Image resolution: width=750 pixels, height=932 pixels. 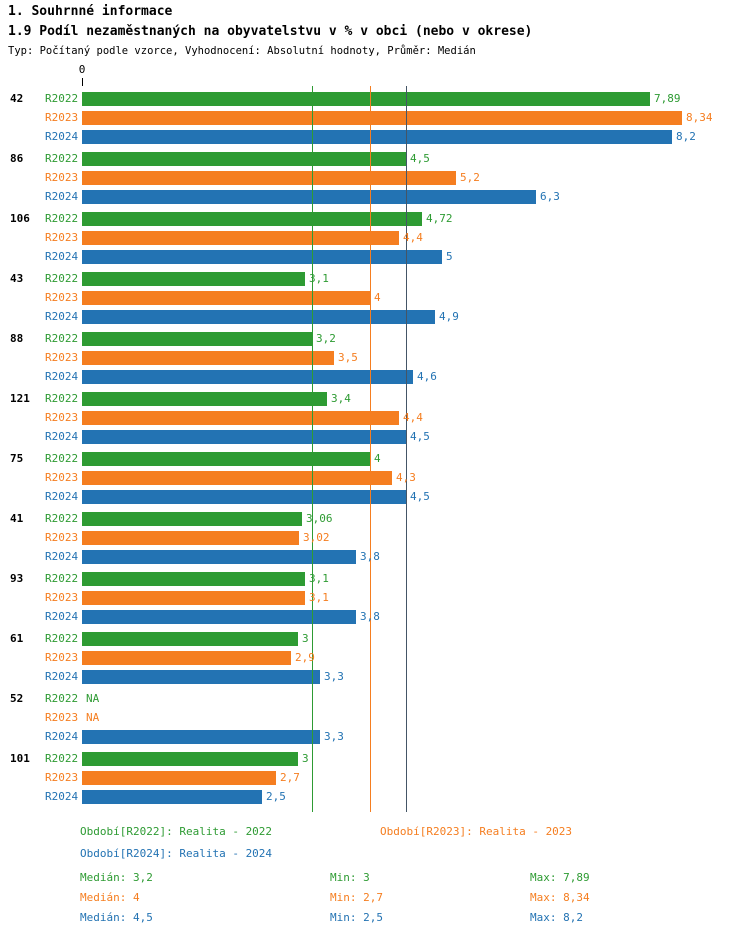 I want to click on stat-min-r2024: Min: 2,5, so click(x=356, y=917).